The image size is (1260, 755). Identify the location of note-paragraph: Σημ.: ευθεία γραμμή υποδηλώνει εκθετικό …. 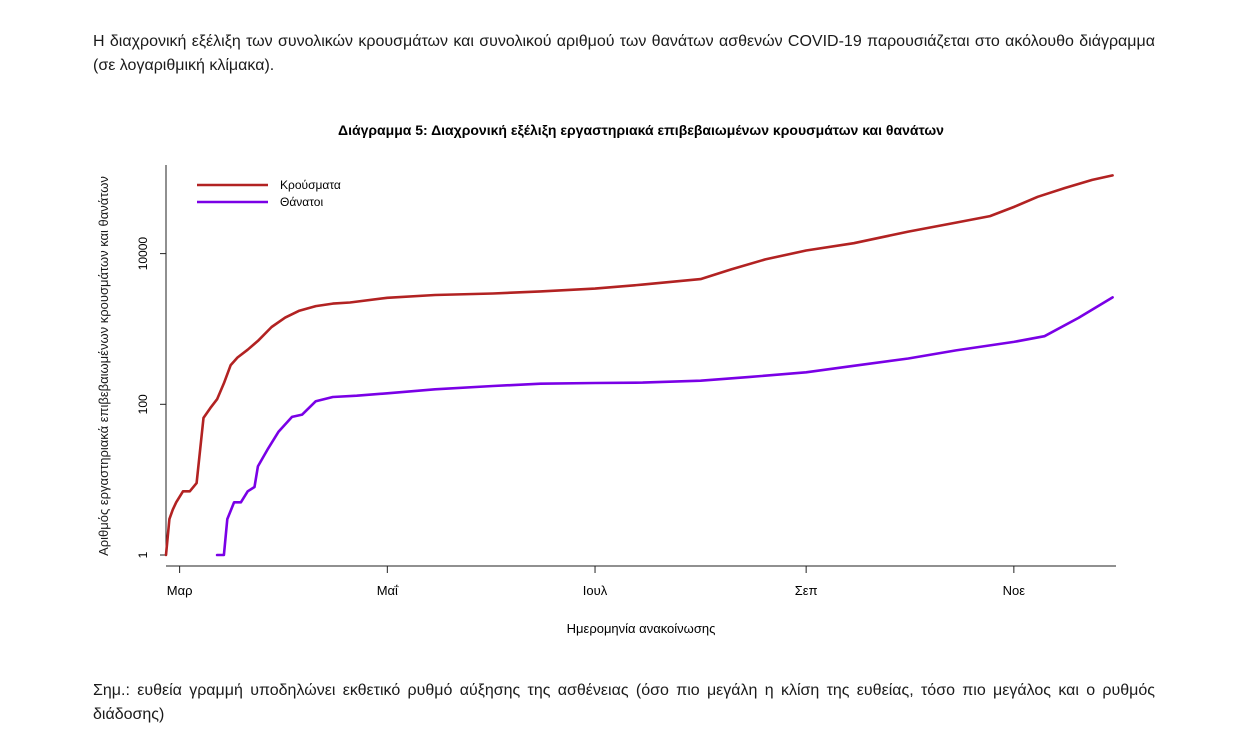
(624, 702).